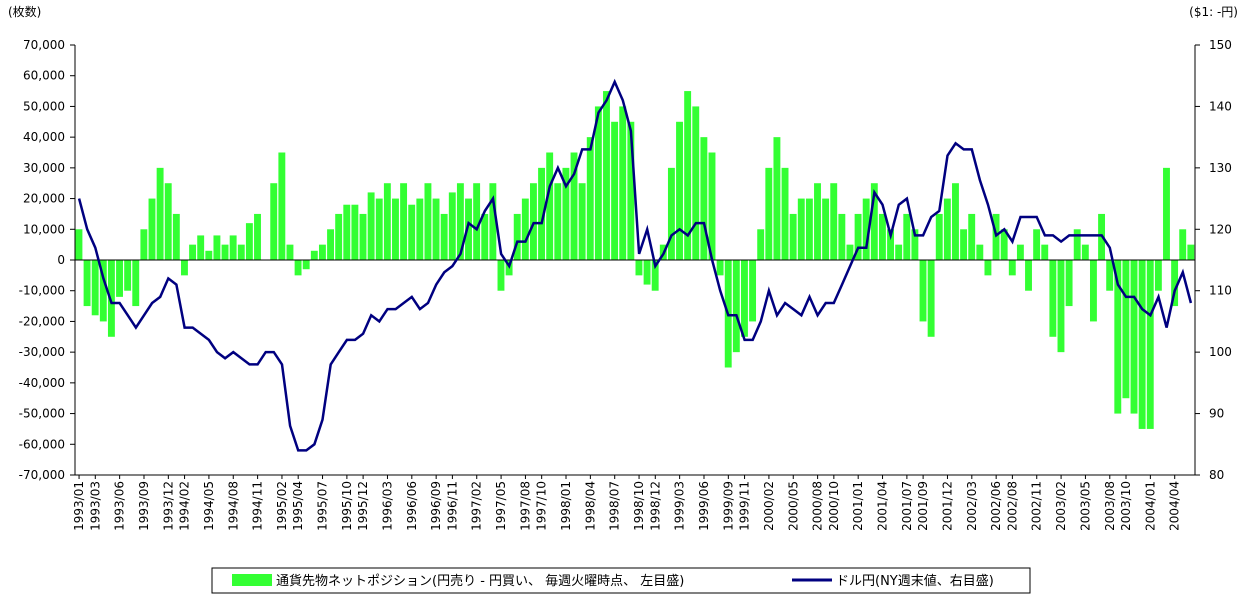  Describe the element at coordinates (61, 260) in the screenshot. I see `y-tick-label: 0` at that location.